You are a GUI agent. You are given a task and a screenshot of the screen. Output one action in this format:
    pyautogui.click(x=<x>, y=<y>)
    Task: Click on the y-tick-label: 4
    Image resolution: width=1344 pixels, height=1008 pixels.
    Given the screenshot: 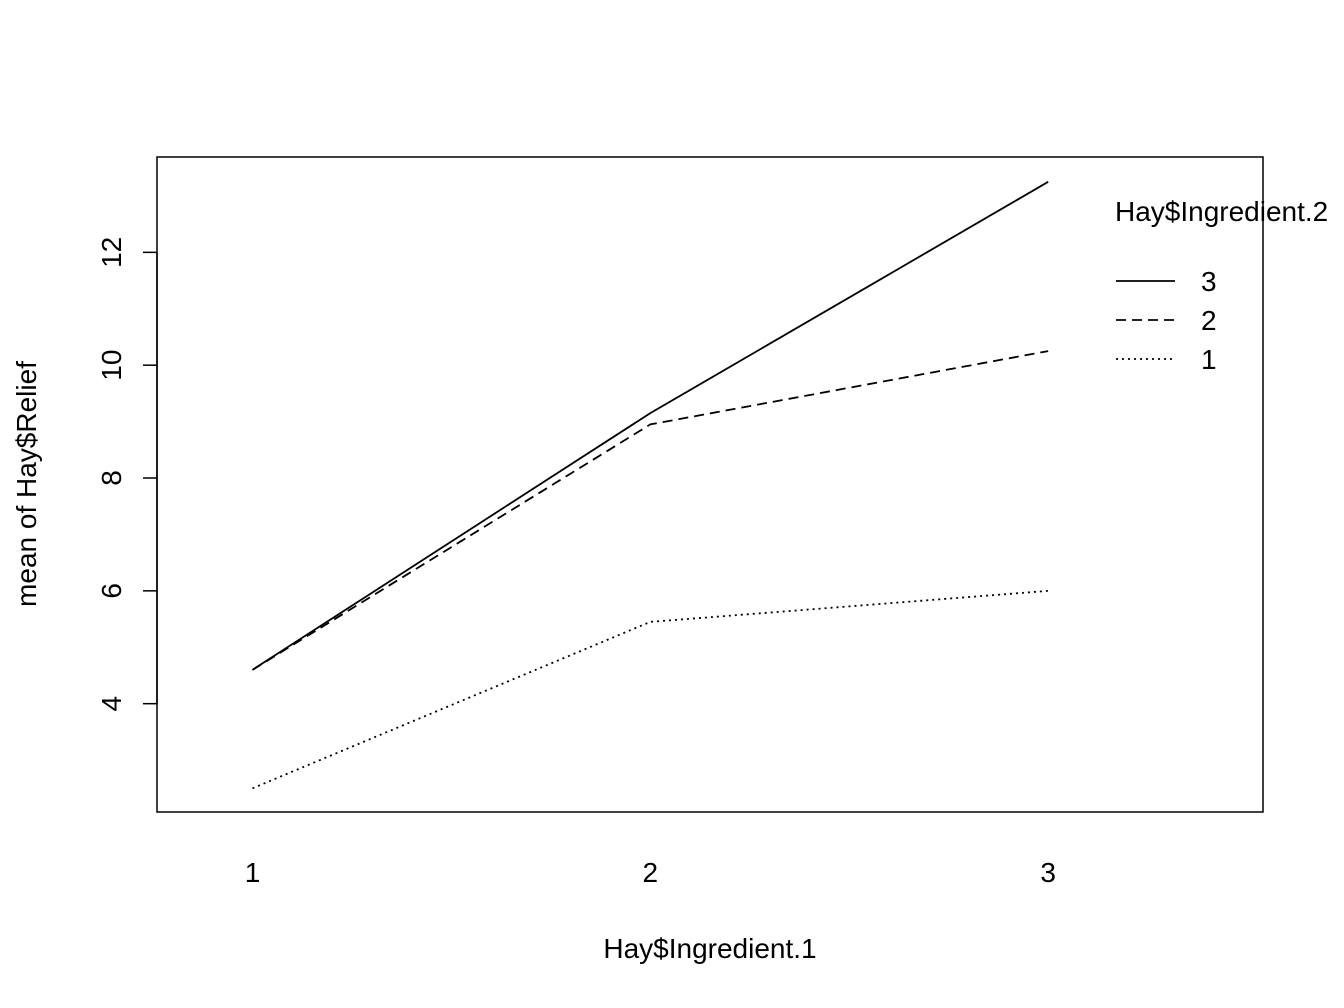 What is the action you would take?
    pyautogui.click(x=111, y=704)
    